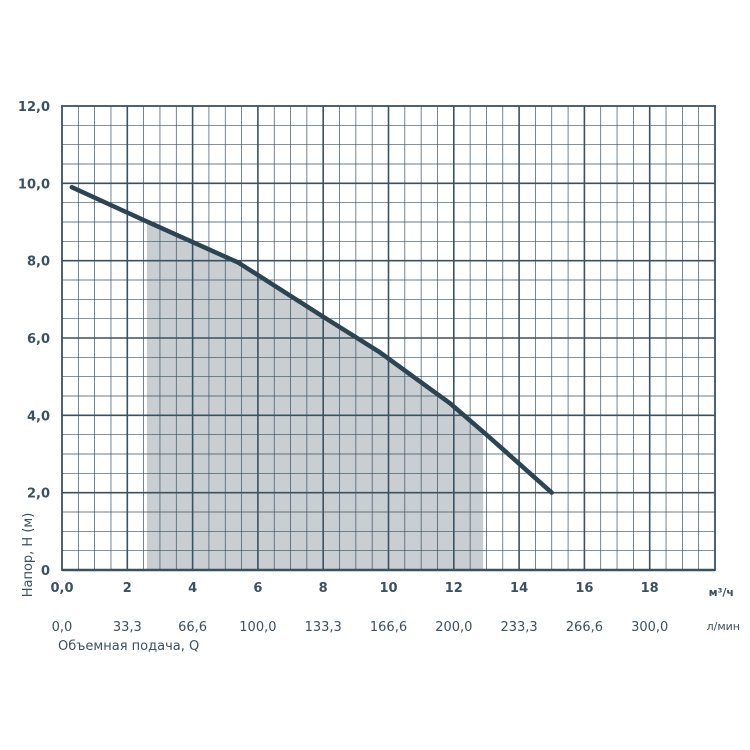 The height and width of the screenshot is (750, 750). Describe the element at coordinates (388, 588) in the screenshot. I see `x-tick-label: 10` at that location.